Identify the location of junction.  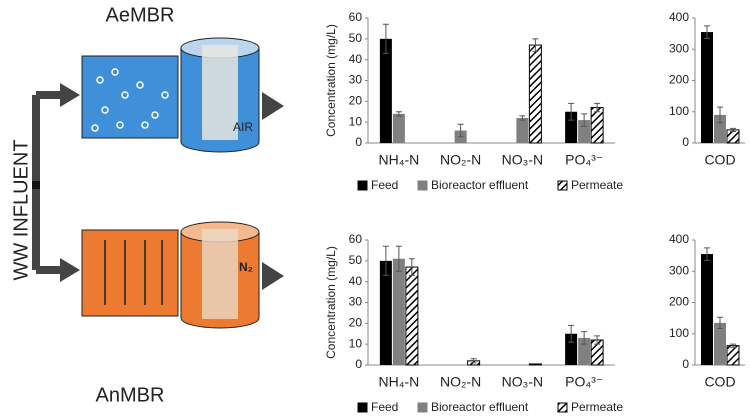
(36, 185).